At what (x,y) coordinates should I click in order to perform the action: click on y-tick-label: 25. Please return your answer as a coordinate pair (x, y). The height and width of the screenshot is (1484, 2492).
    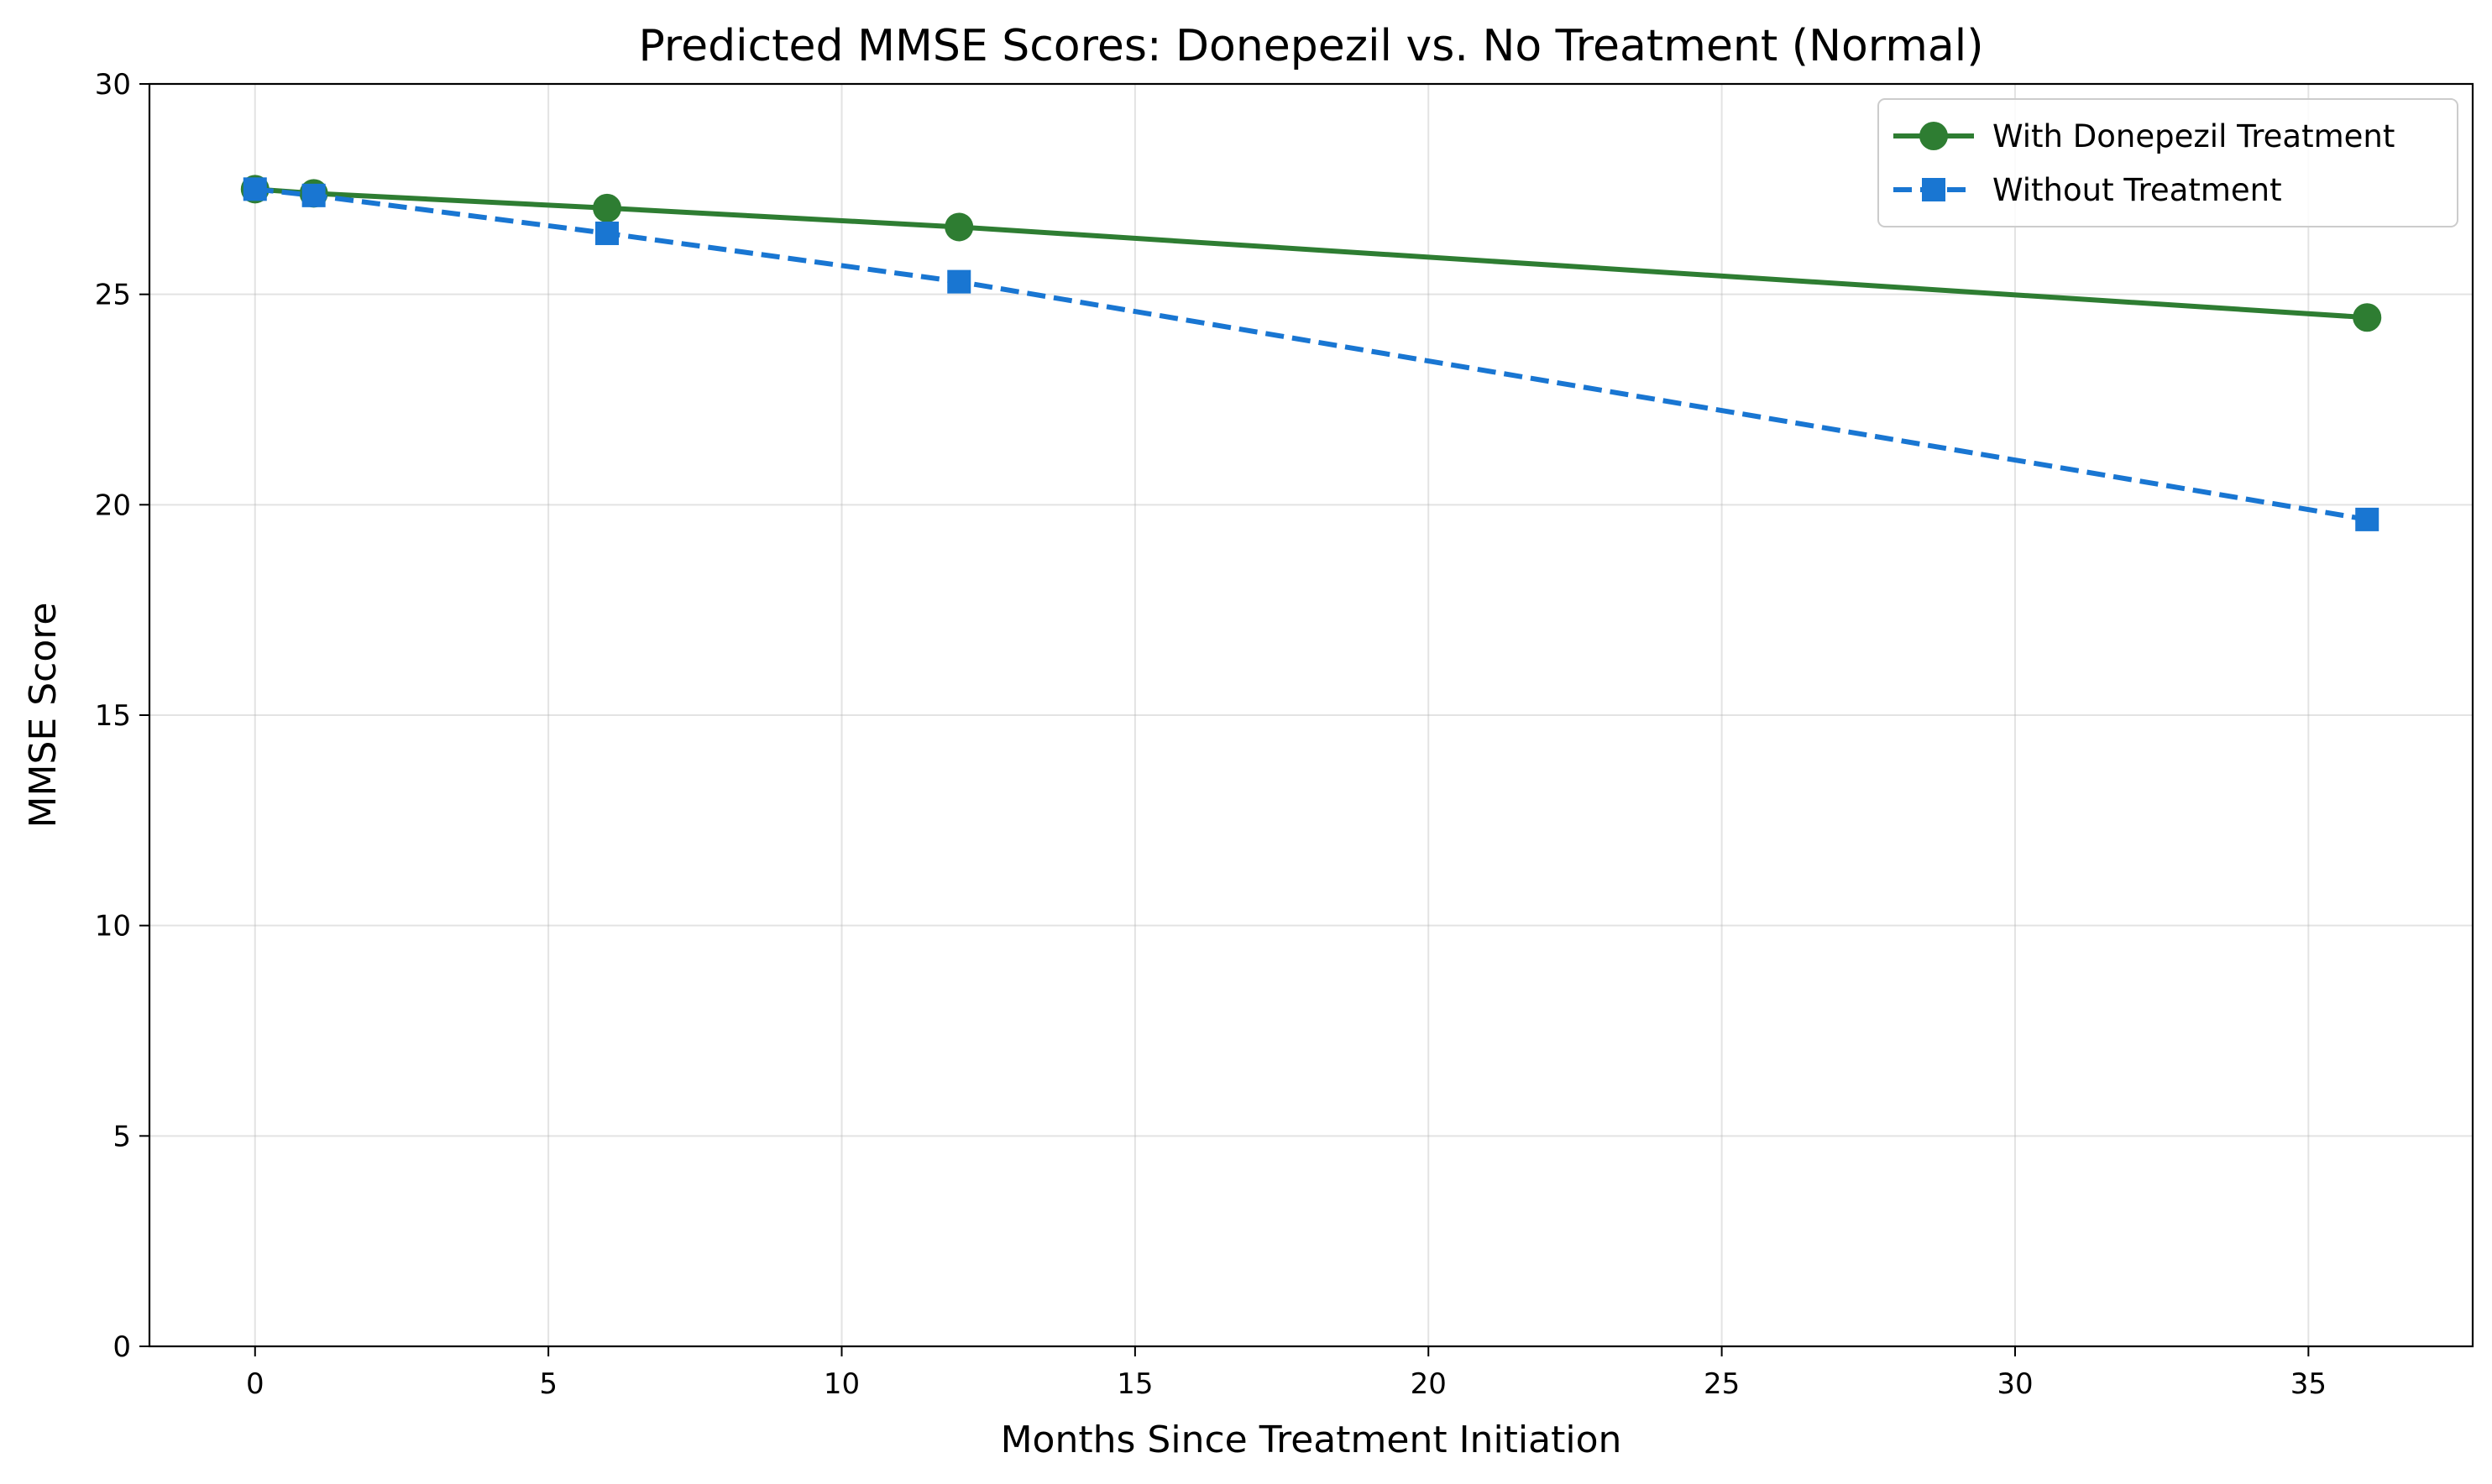
    Looking at the image, I should click on (113, 295).